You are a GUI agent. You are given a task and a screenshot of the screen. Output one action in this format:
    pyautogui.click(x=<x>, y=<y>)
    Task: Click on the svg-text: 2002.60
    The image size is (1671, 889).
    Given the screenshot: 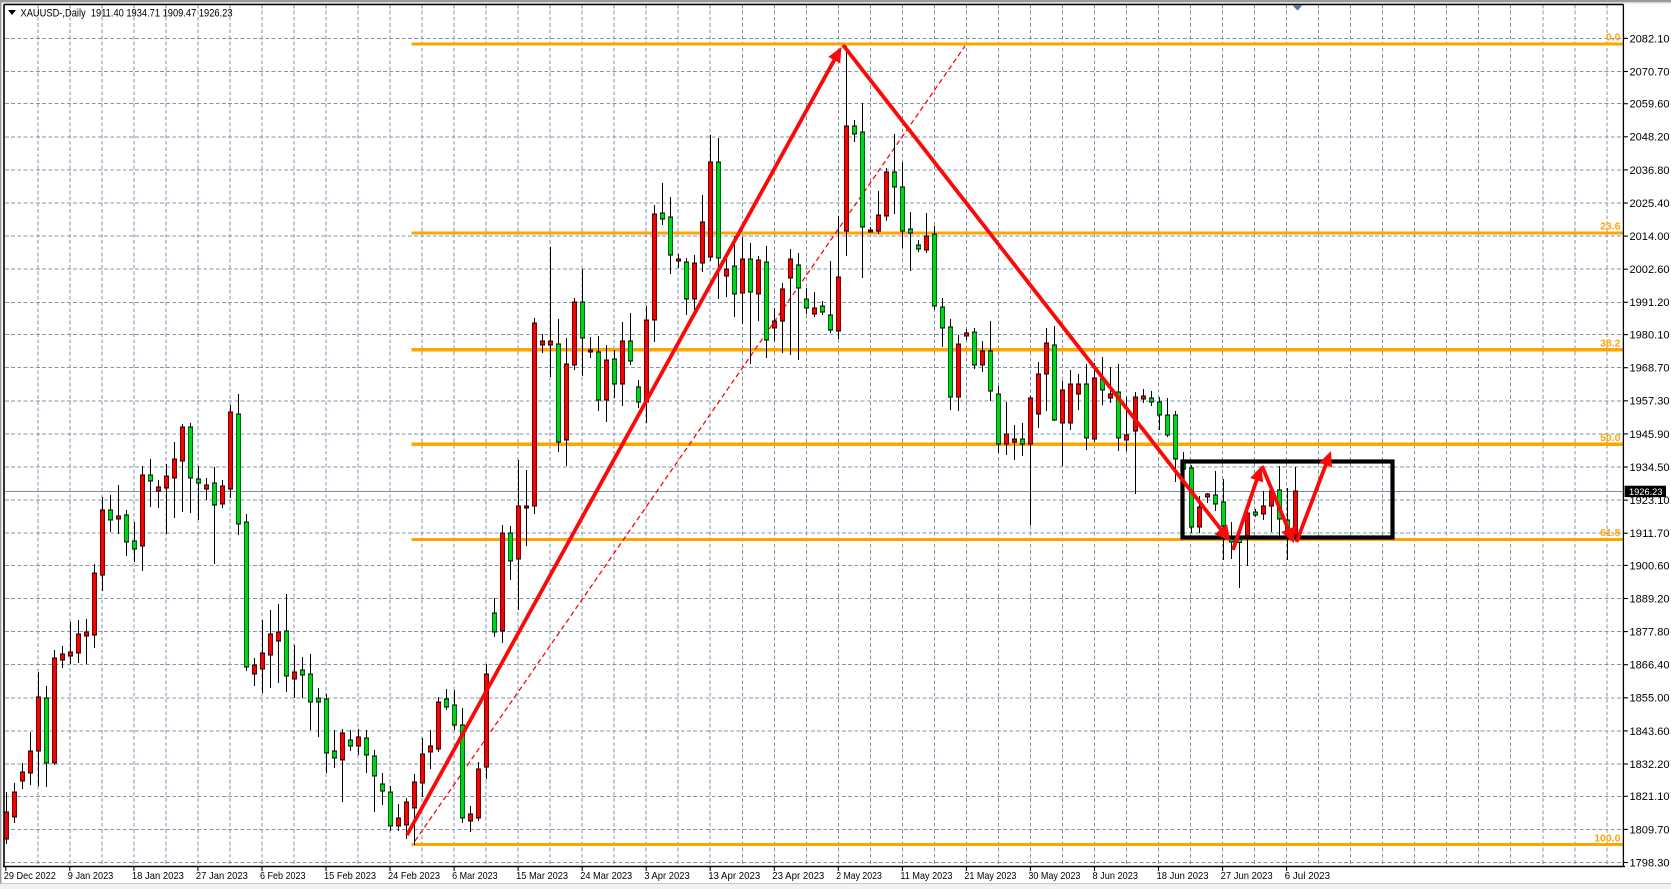 What is the action you would take?
    pyautogui.click(x=1650, y=270)
    